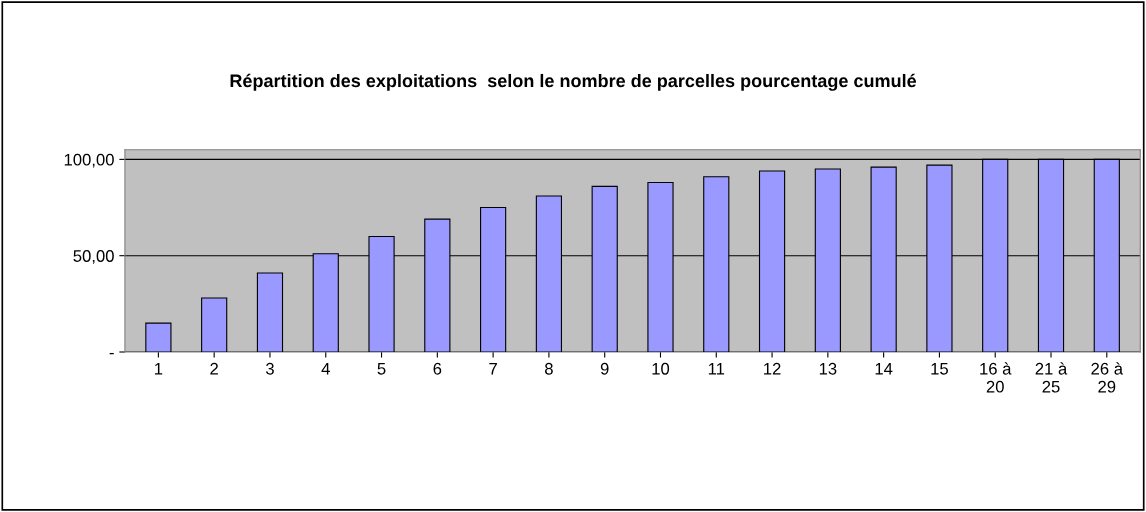 The image size is (1146, 512). Describe the element at coordinates (381, 369) in the screenshot. I see `x-tick-label: 5` at that location.